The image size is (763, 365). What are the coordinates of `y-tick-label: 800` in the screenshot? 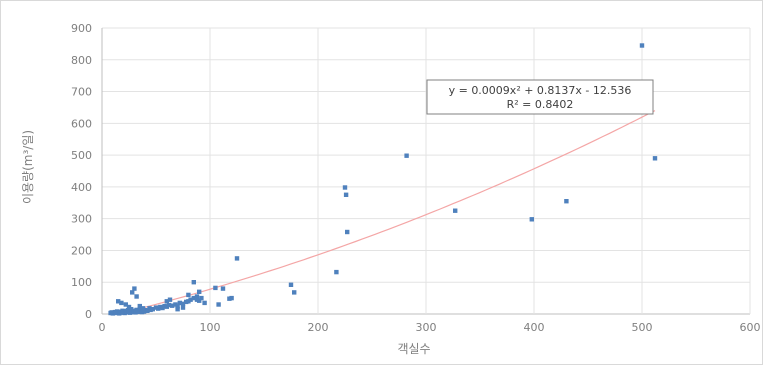 It's located at (81, 60).